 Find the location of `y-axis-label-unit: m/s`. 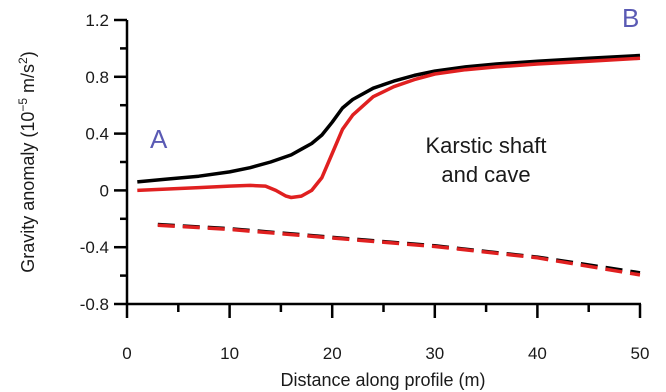

y-axis-label-unit: m/s is located at coordinates (28, 81).